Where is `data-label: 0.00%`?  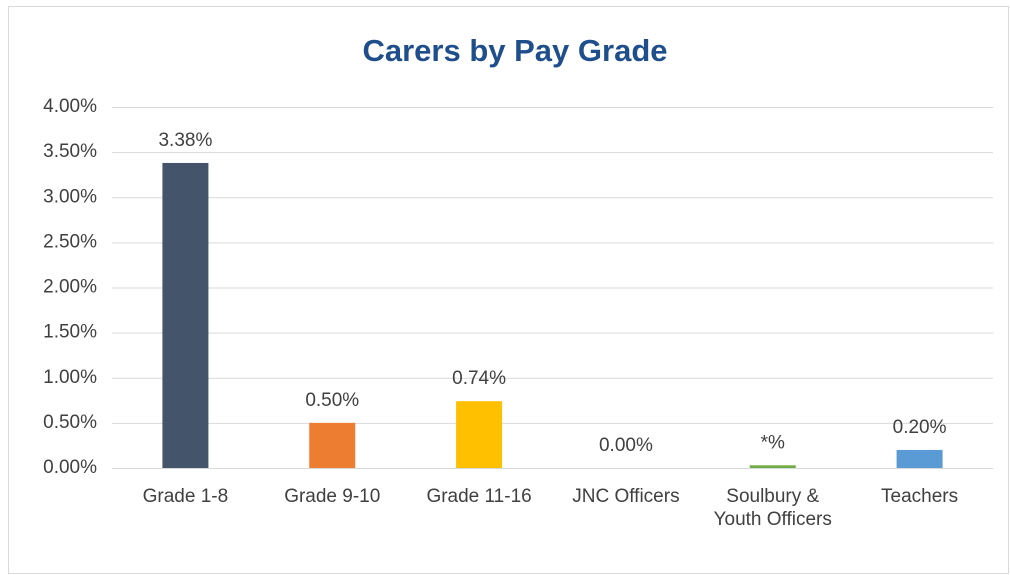 data-label: 0.00% is located at coordinates (626, 445).